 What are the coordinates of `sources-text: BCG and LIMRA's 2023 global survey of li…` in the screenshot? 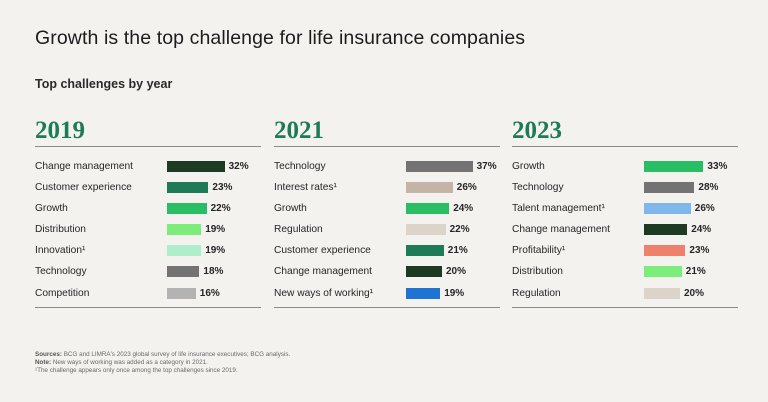 It's located at (177, 354).